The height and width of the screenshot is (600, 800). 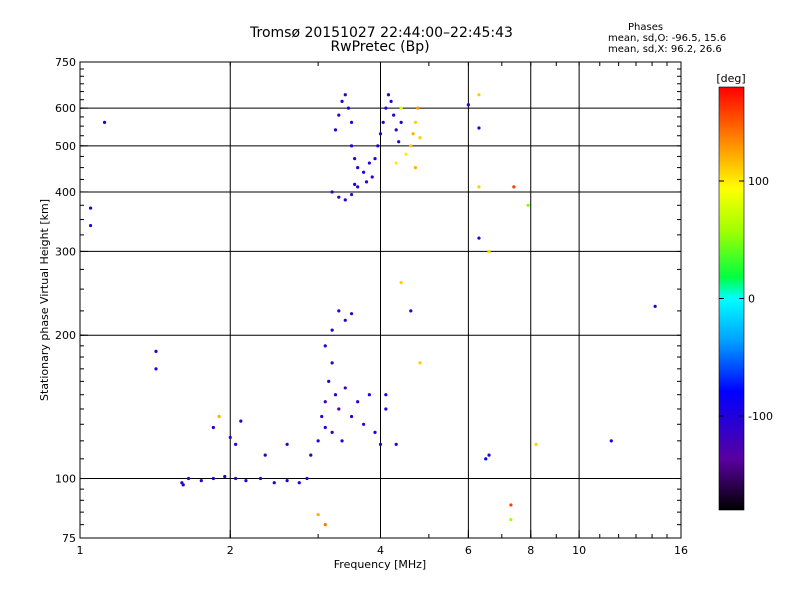 I want to click on y-axis-label: Stationary phase Virtual Height [km], so click(x=44, y=300).